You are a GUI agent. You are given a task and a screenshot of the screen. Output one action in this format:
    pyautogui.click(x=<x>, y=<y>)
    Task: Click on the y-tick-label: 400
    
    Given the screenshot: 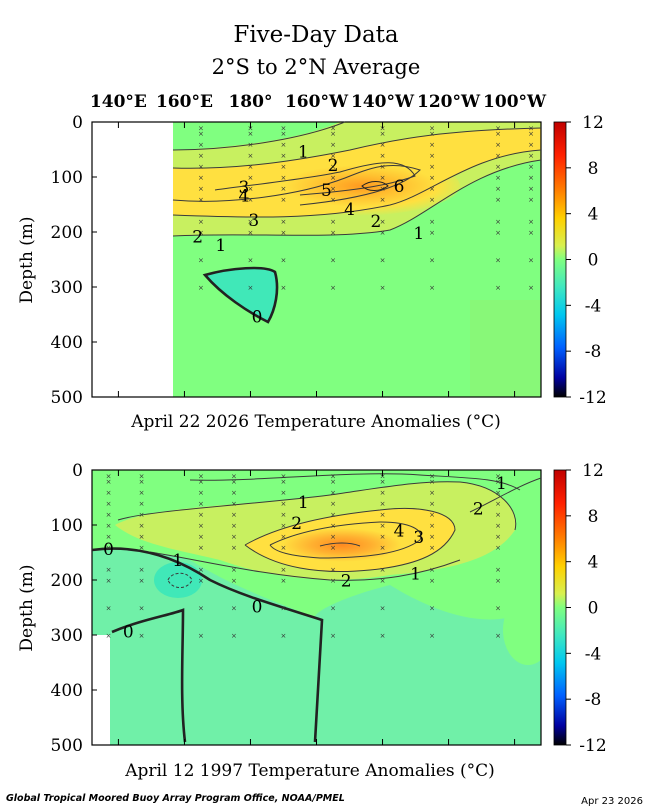 What is the action you would take?
    pyautogui.click(x=67, y=691)
    